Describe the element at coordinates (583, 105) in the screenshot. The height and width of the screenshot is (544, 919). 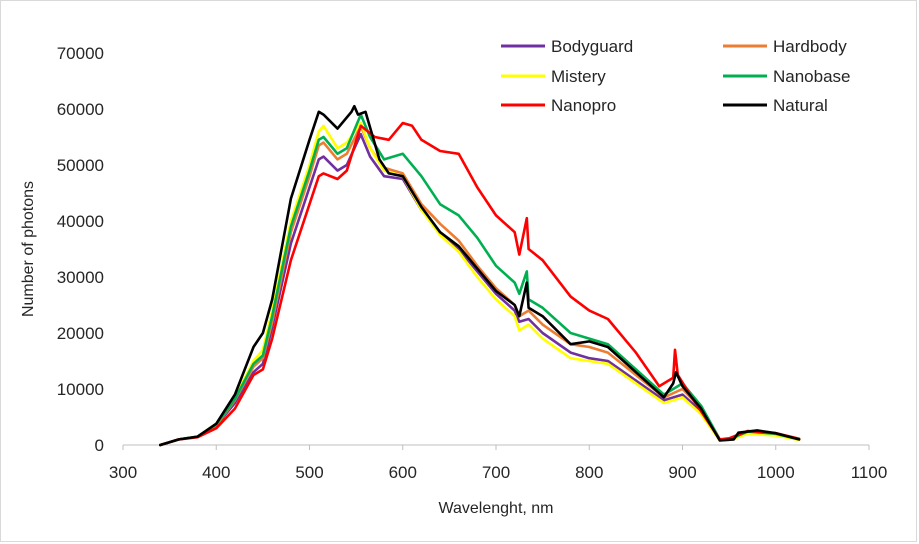
I see `legend-label-nanopro: Nanopro` at that location.